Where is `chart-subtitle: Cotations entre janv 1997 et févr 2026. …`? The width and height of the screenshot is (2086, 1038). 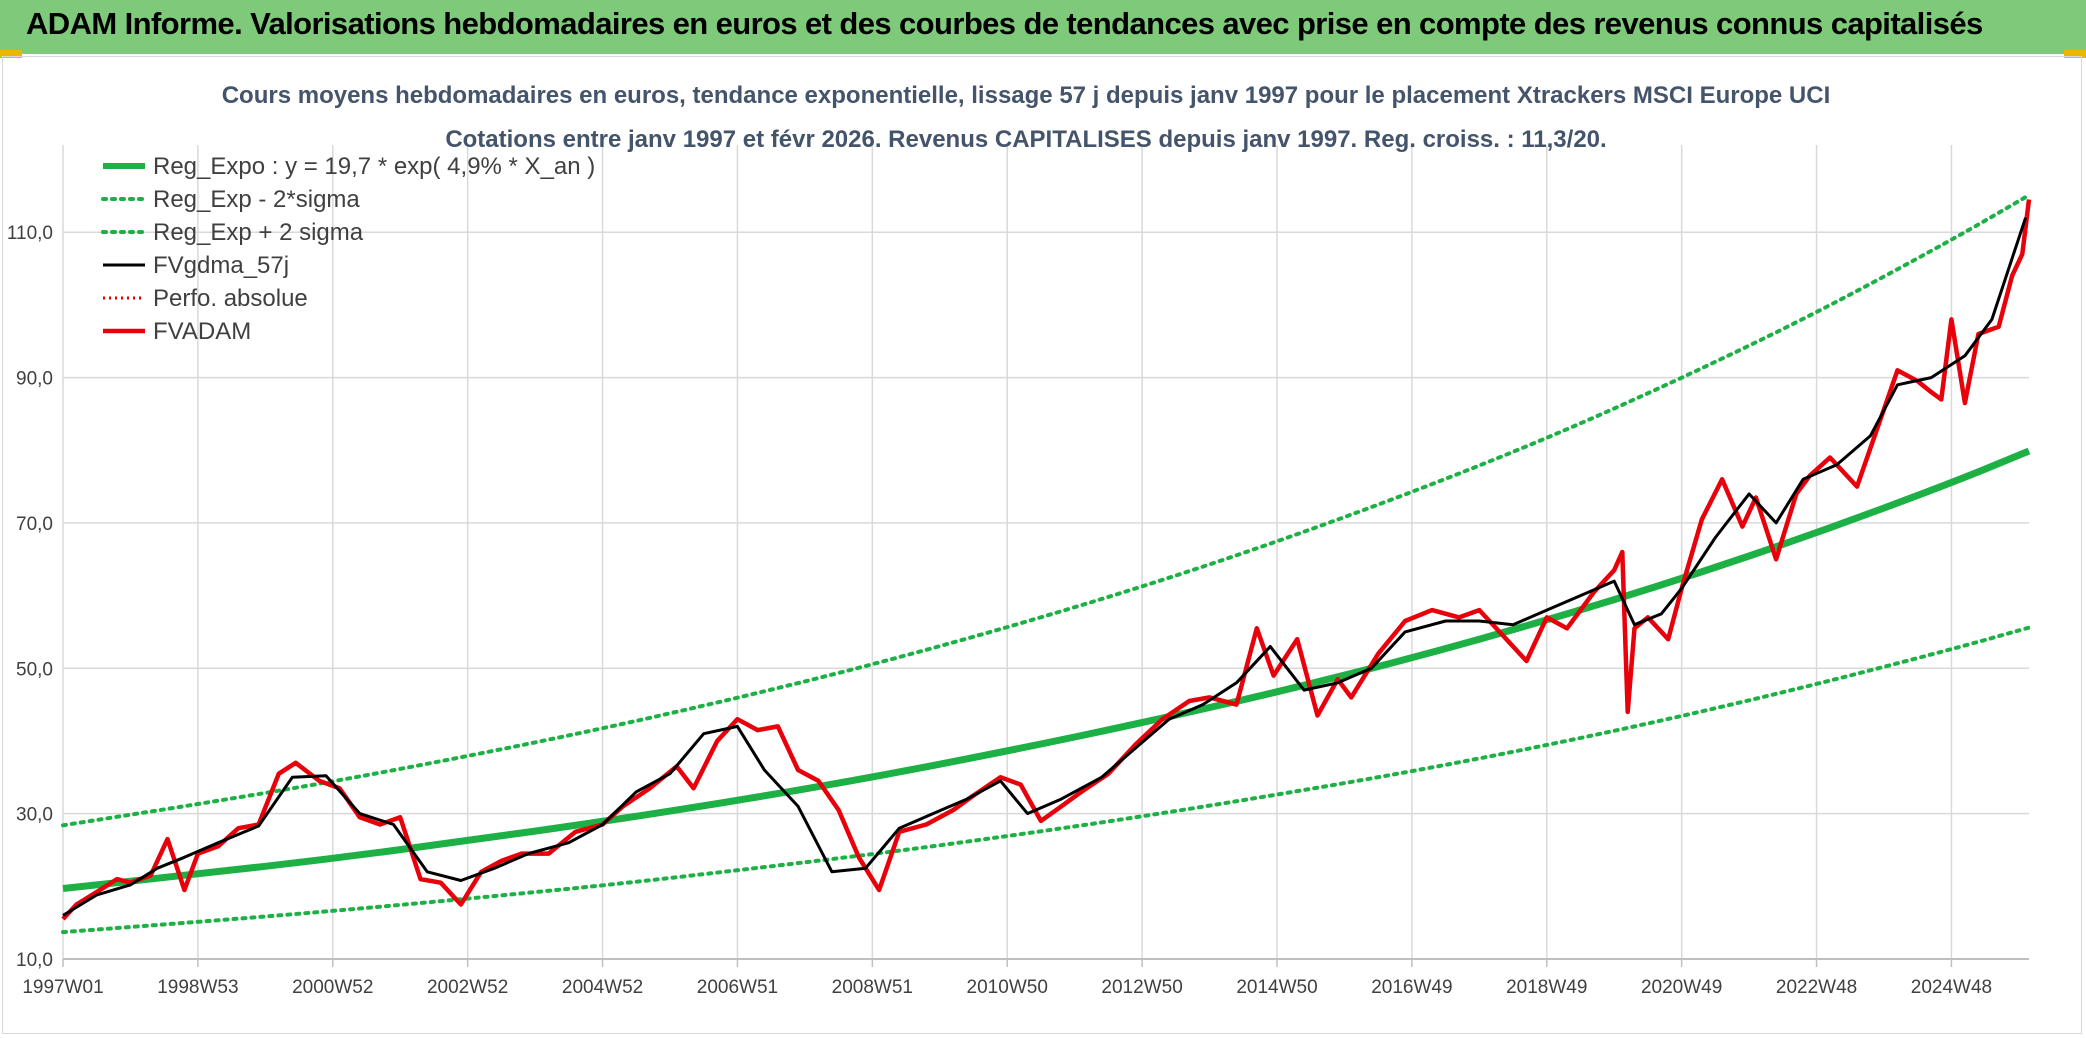
chart-subtitle: Cotations entre janv 1997 et févr 2026. … is located at coordinates (1025, 139).